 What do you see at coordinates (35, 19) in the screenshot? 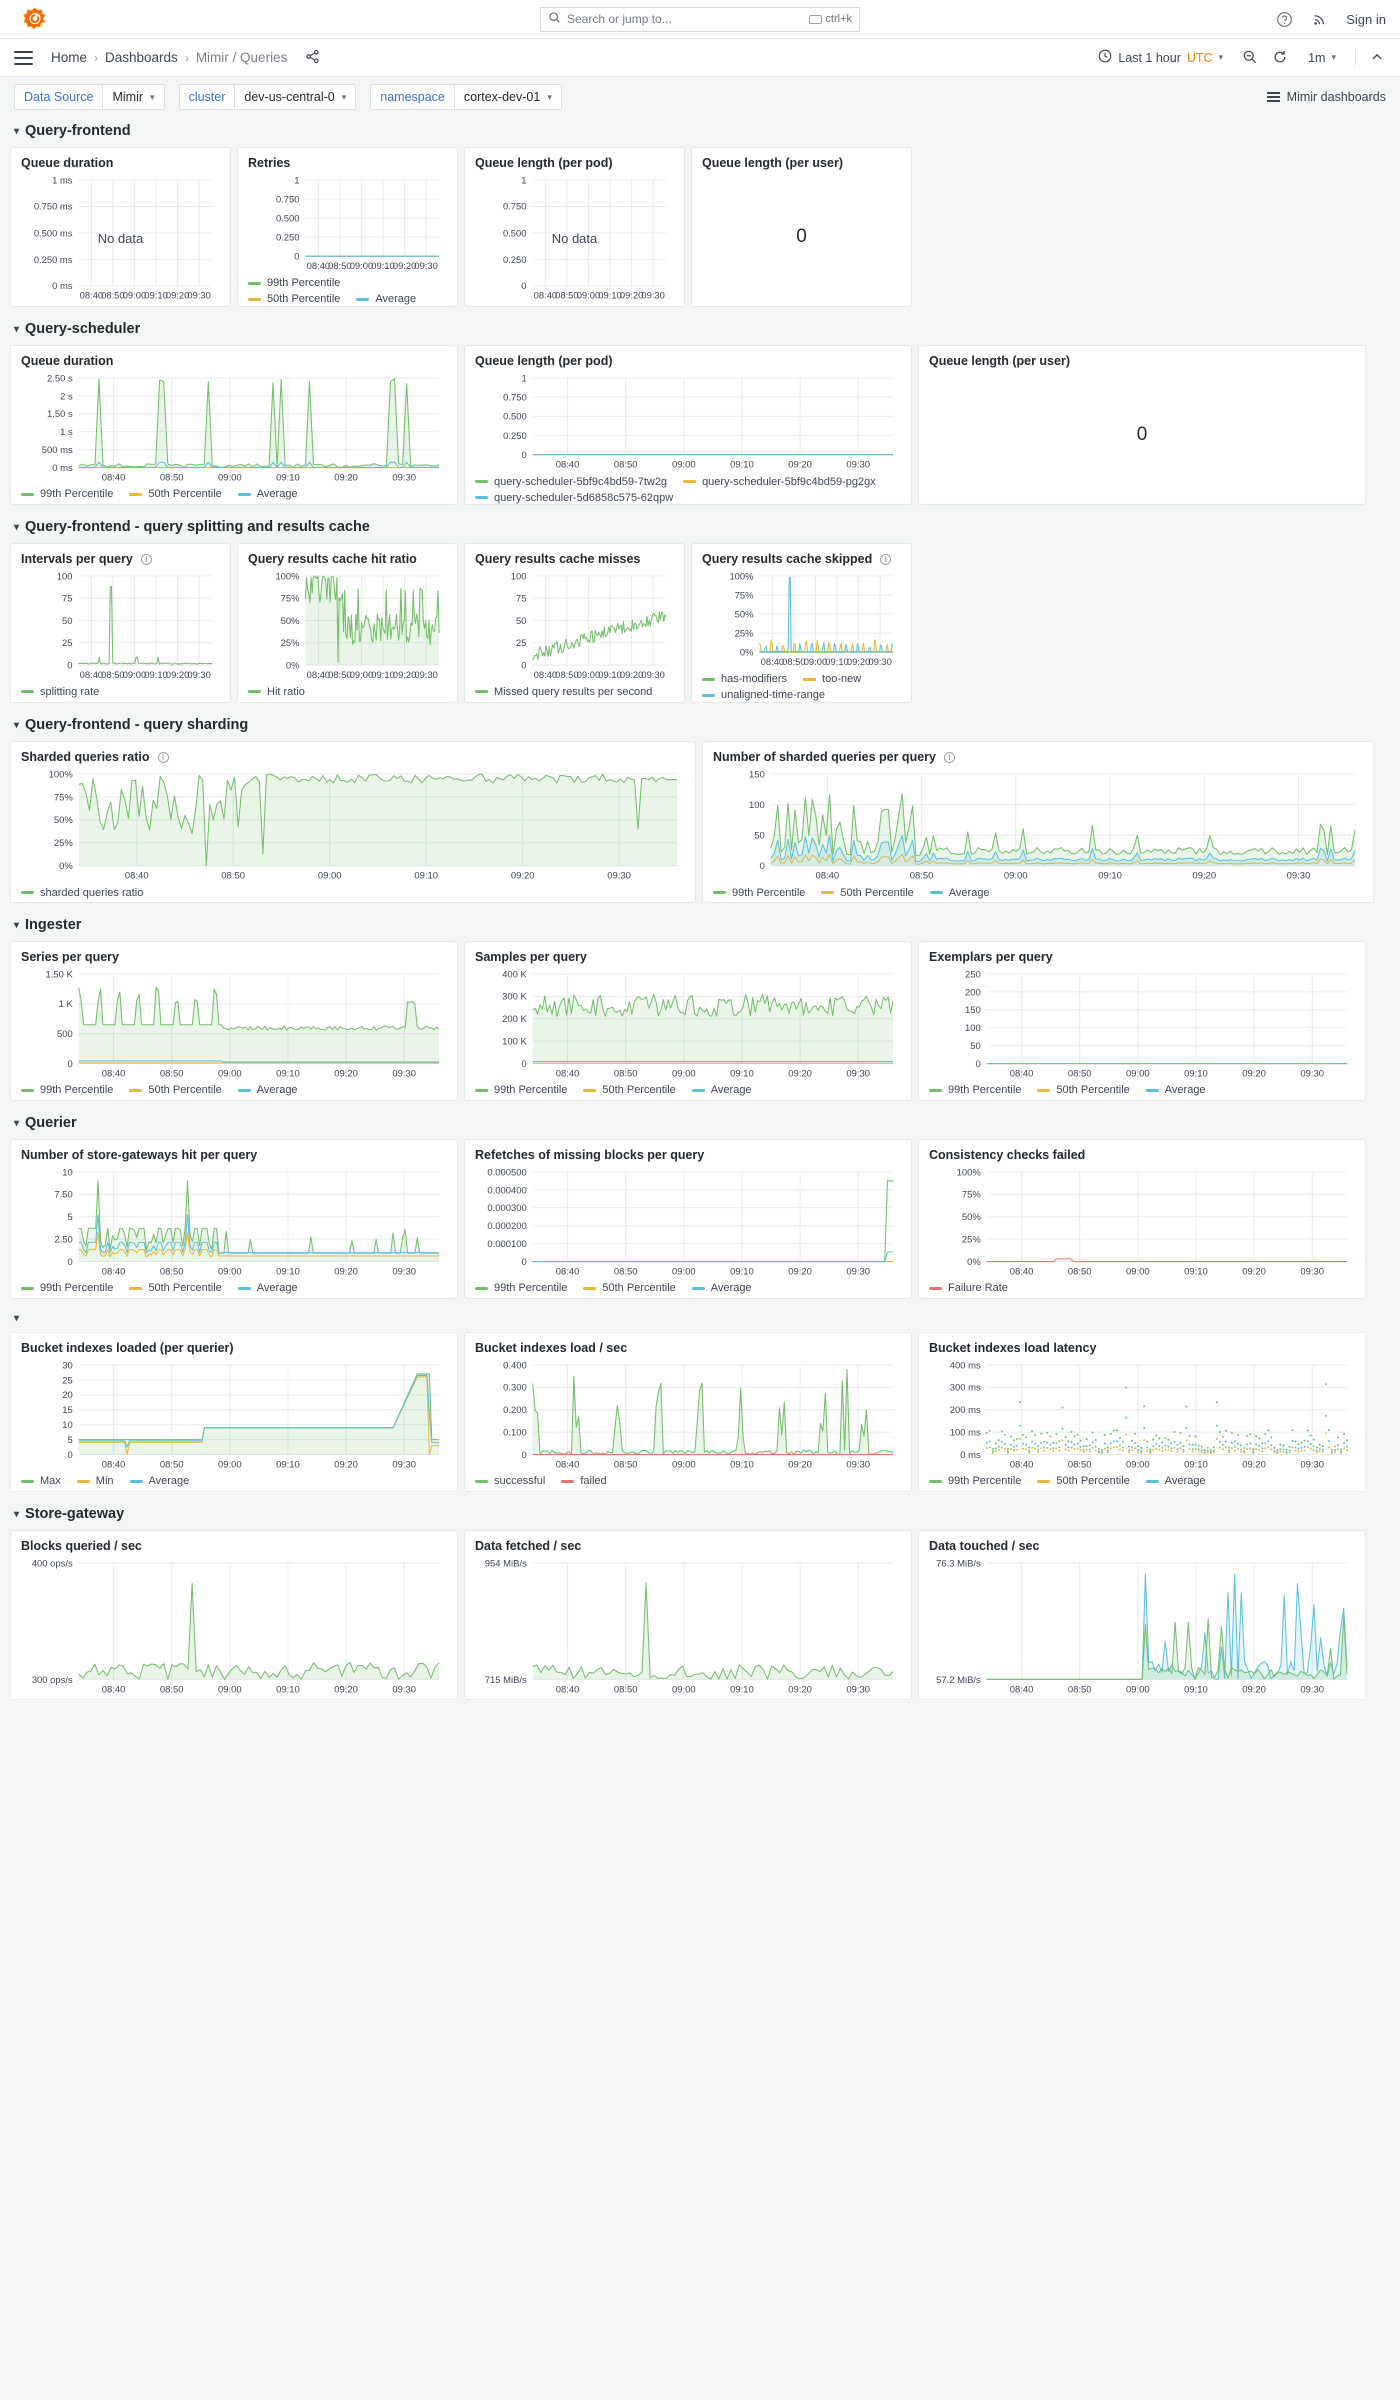
I see `grafana-logo-icon` at bounding box center [35, 19].